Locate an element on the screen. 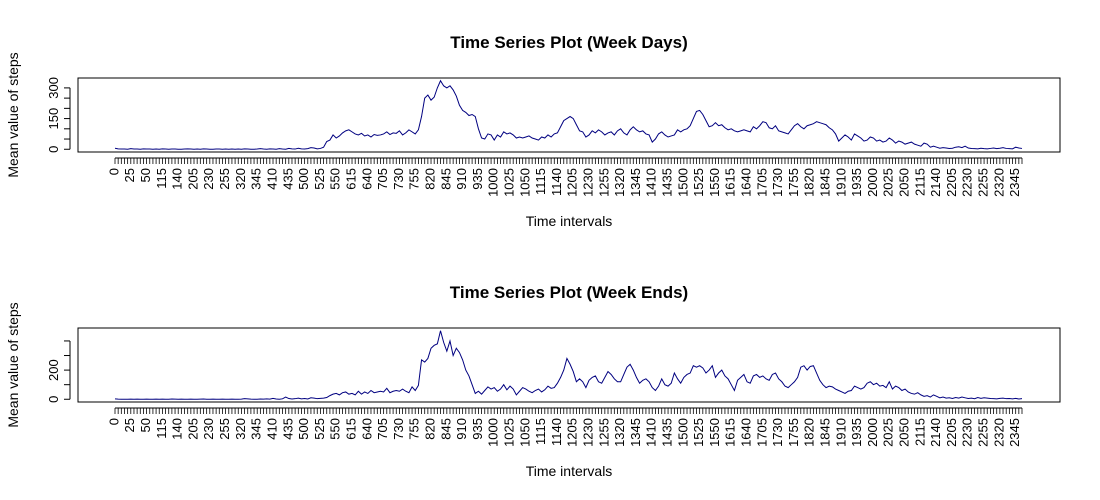 This screenshot has height=500, width=1100. chart-title: Time Series Plot (Week Ends) is located at coordinates (569, 292).